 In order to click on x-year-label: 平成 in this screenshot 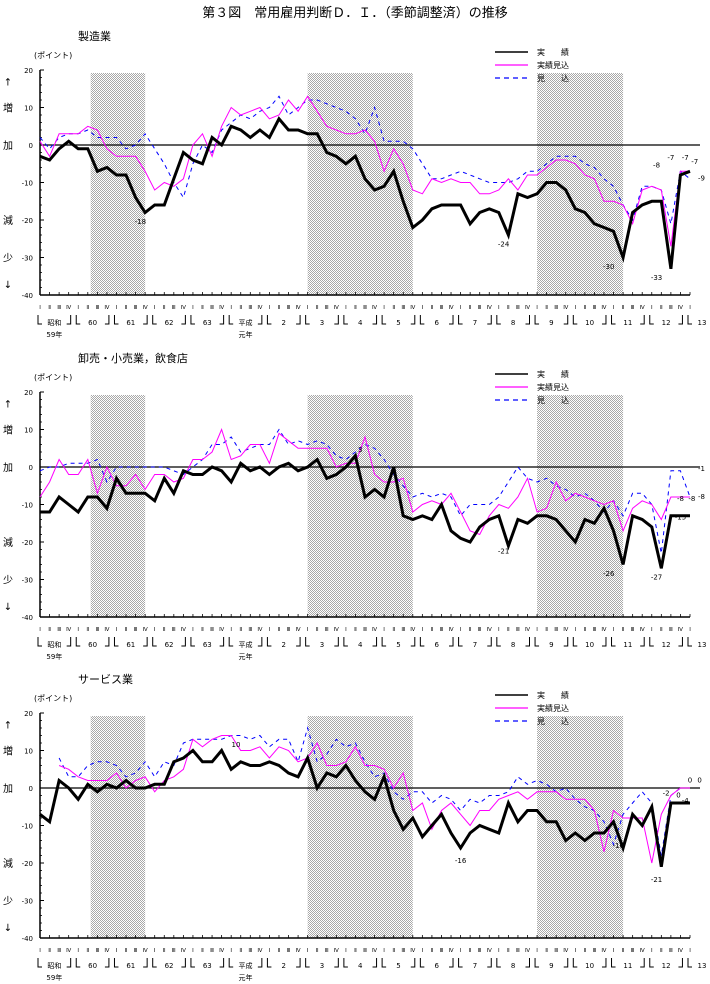, I will do `click(246, 644)`.